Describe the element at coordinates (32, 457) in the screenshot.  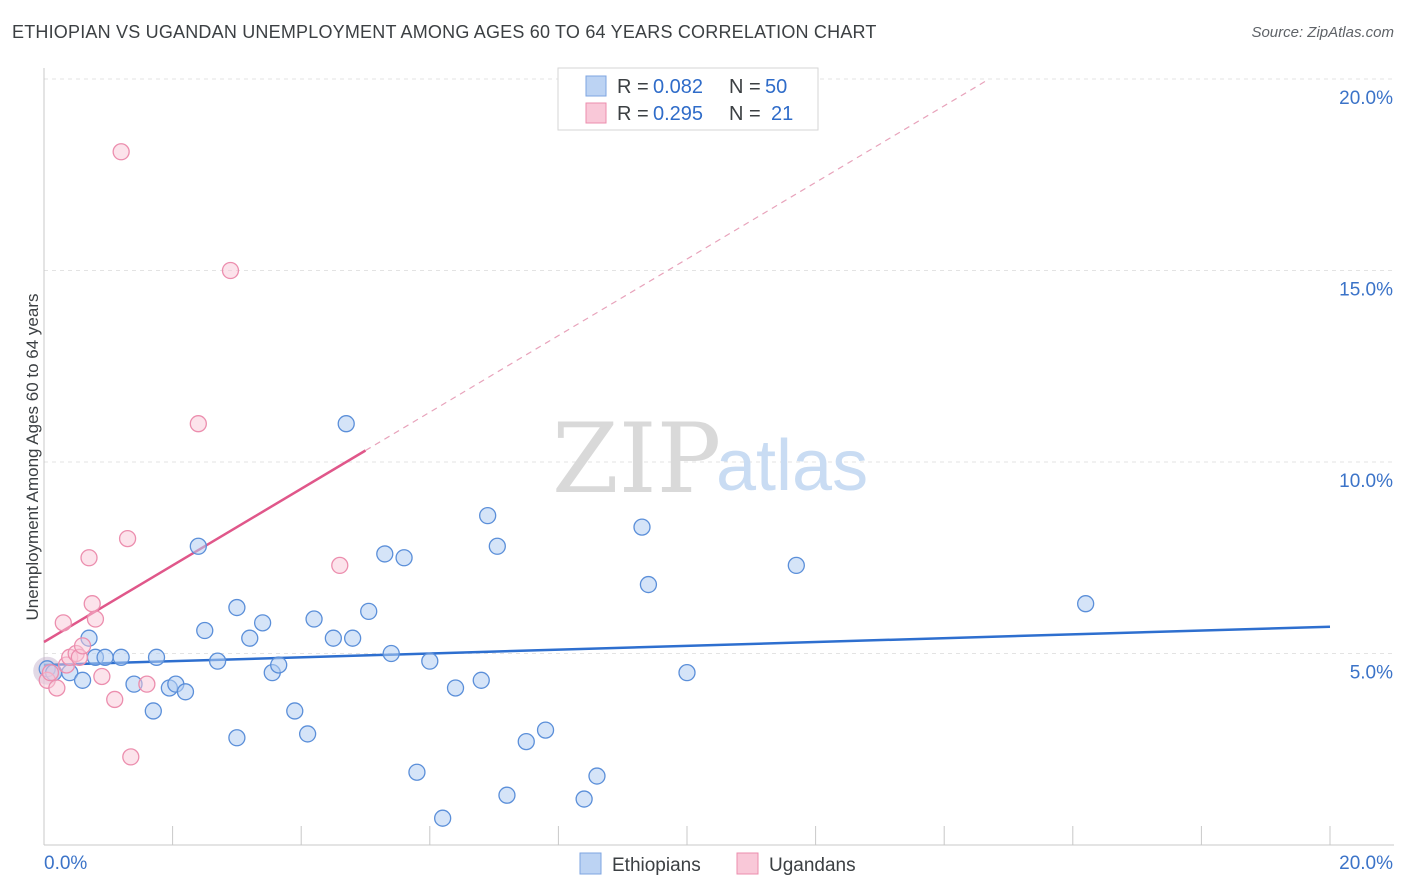
I see `y-axis-label: Unemployment Among Ages 60 to 64 years` at that location.